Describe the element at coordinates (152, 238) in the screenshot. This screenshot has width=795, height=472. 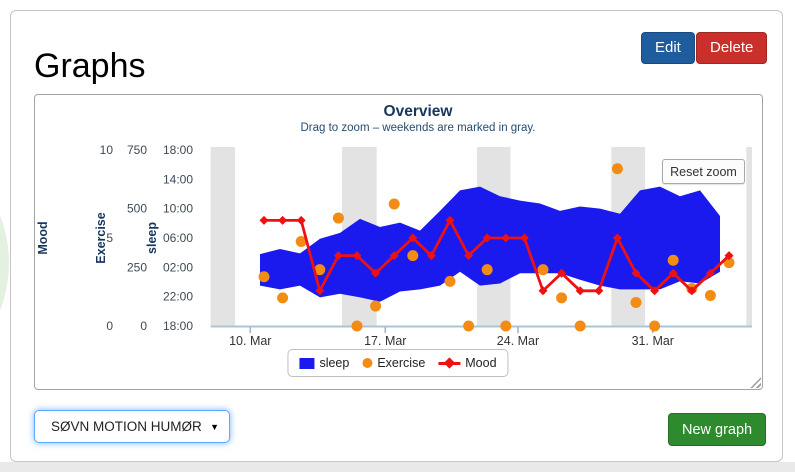
I see `y-axis-title: sleep` at that location.